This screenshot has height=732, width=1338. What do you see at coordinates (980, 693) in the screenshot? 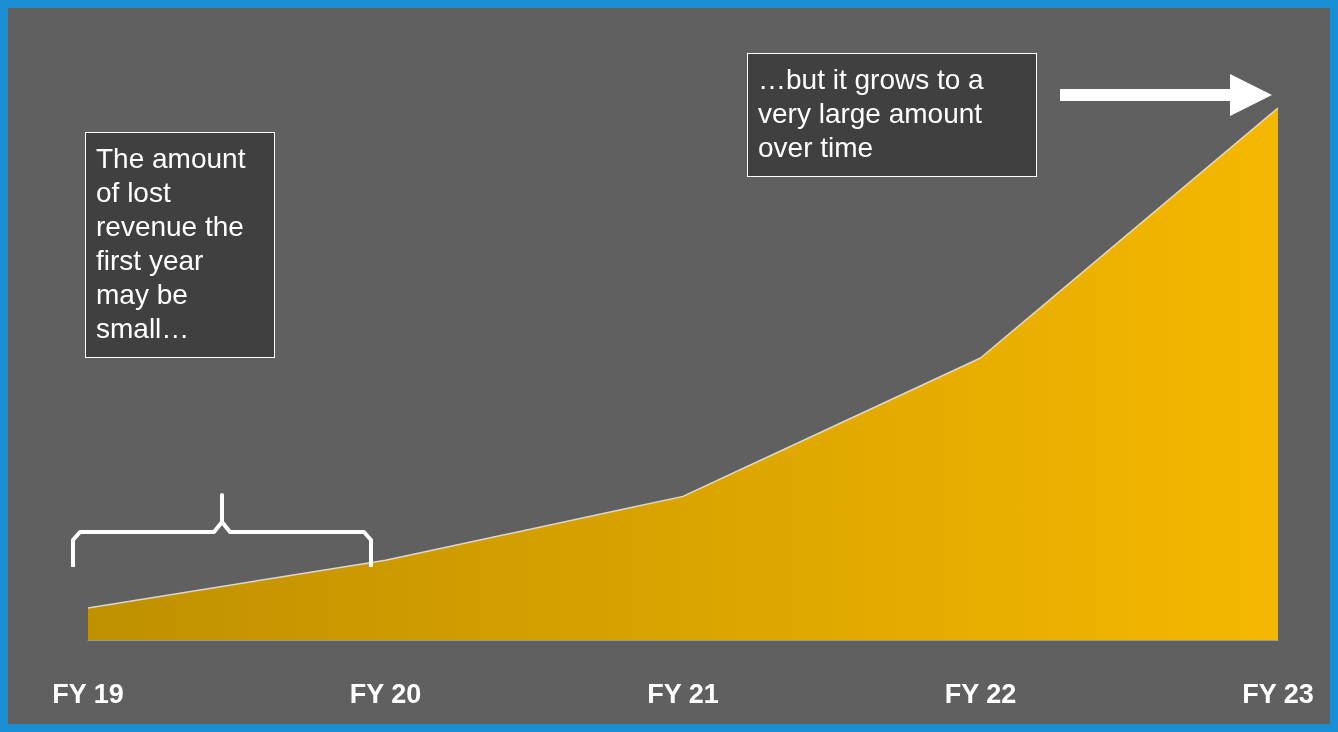
I see `x-tick-label: FY 22` at bounding box center [980, 693].